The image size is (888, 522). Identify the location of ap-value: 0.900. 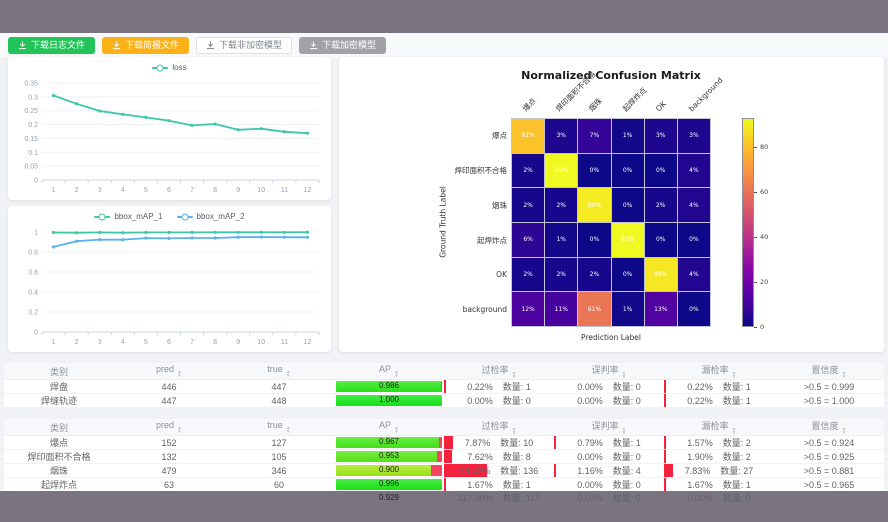
(389, 469).